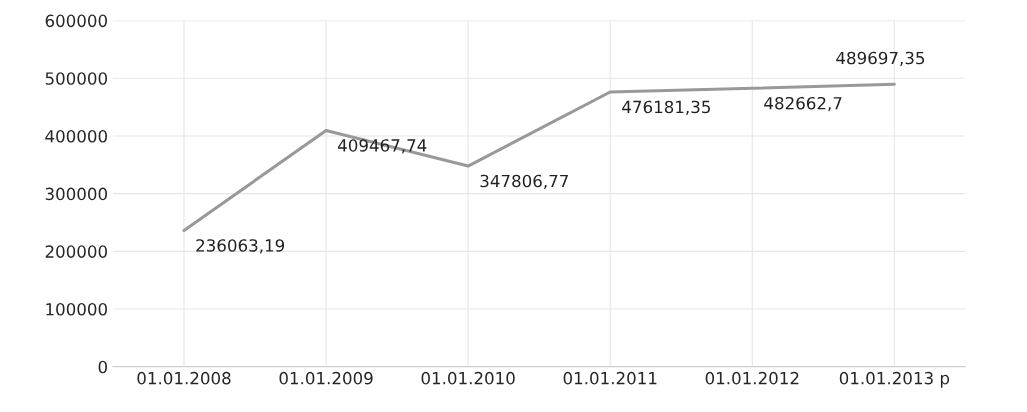 This screenshot has height=412, width=1027. I want to click on x-tick-label: 01.01.2011, so click(610, 378).